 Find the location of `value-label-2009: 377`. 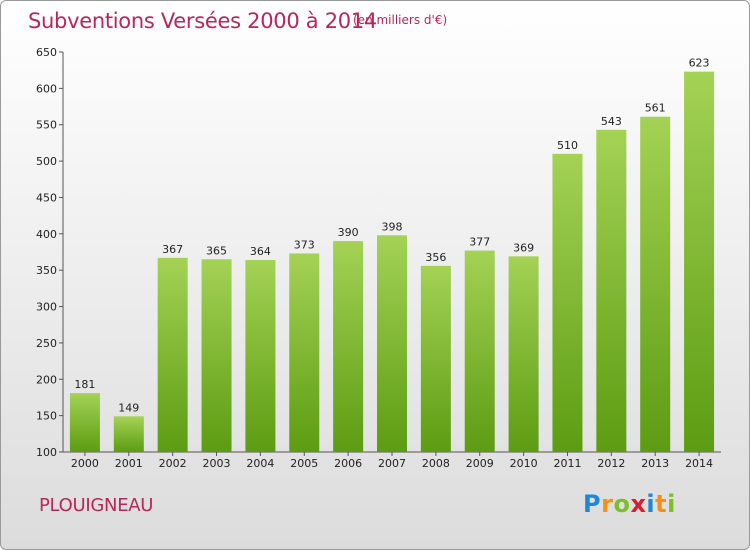

value-label-2009: 377 is located at coordinates (479, 242).